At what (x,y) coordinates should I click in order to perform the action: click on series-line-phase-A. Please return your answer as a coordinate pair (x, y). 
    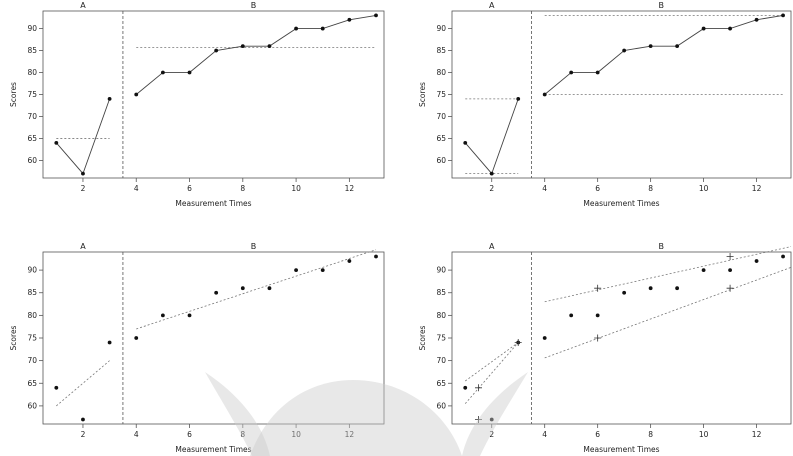
    Looking at the image, I should click on (83, 136).